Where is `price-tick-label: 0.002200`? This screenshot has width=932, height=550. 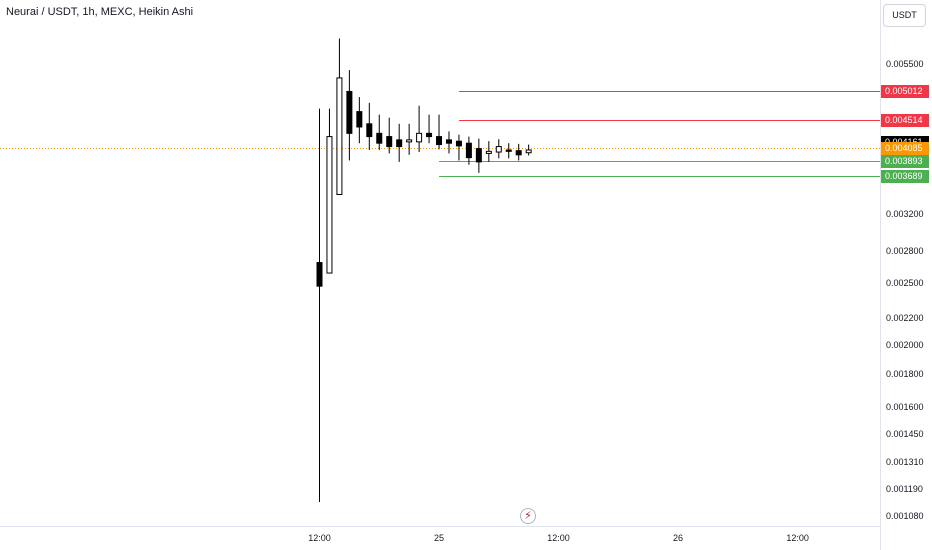
price-tick-label: 0.002200 is located at coordinates (905, 318).